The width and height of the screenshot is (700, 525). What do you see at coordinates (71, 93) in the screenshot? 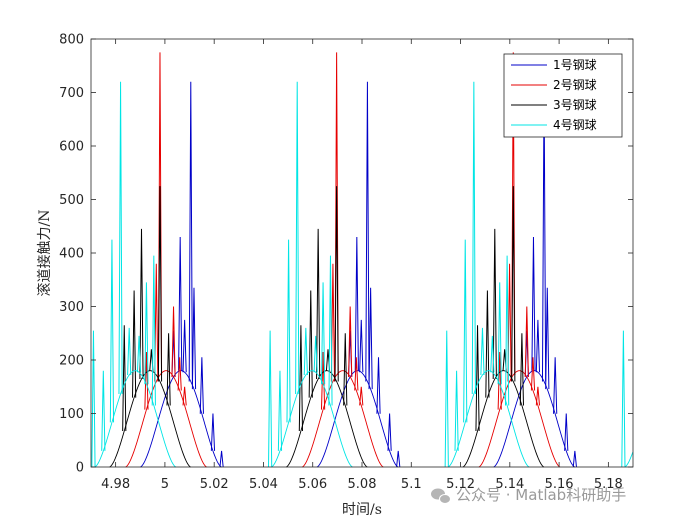
I see `y-tick-label: 700` at bounding box center [71, 93].